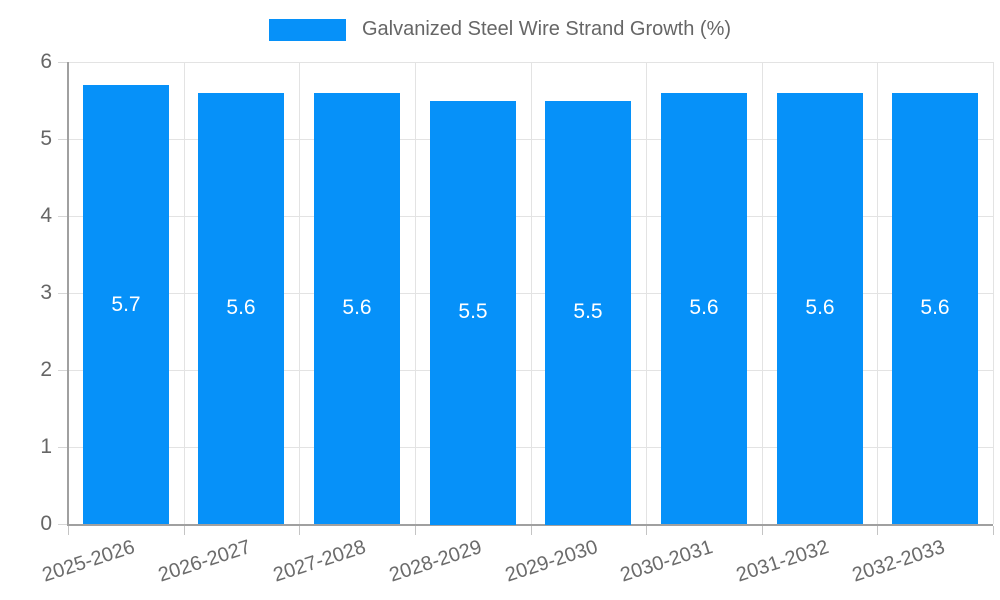 Image resolution: width=1000 pixels, height=600 pixels. What do you see at coordinates (204, 561) in the screenshot?
I see `x-tick-label: 2026-2027` at bounding box center [204, 561].